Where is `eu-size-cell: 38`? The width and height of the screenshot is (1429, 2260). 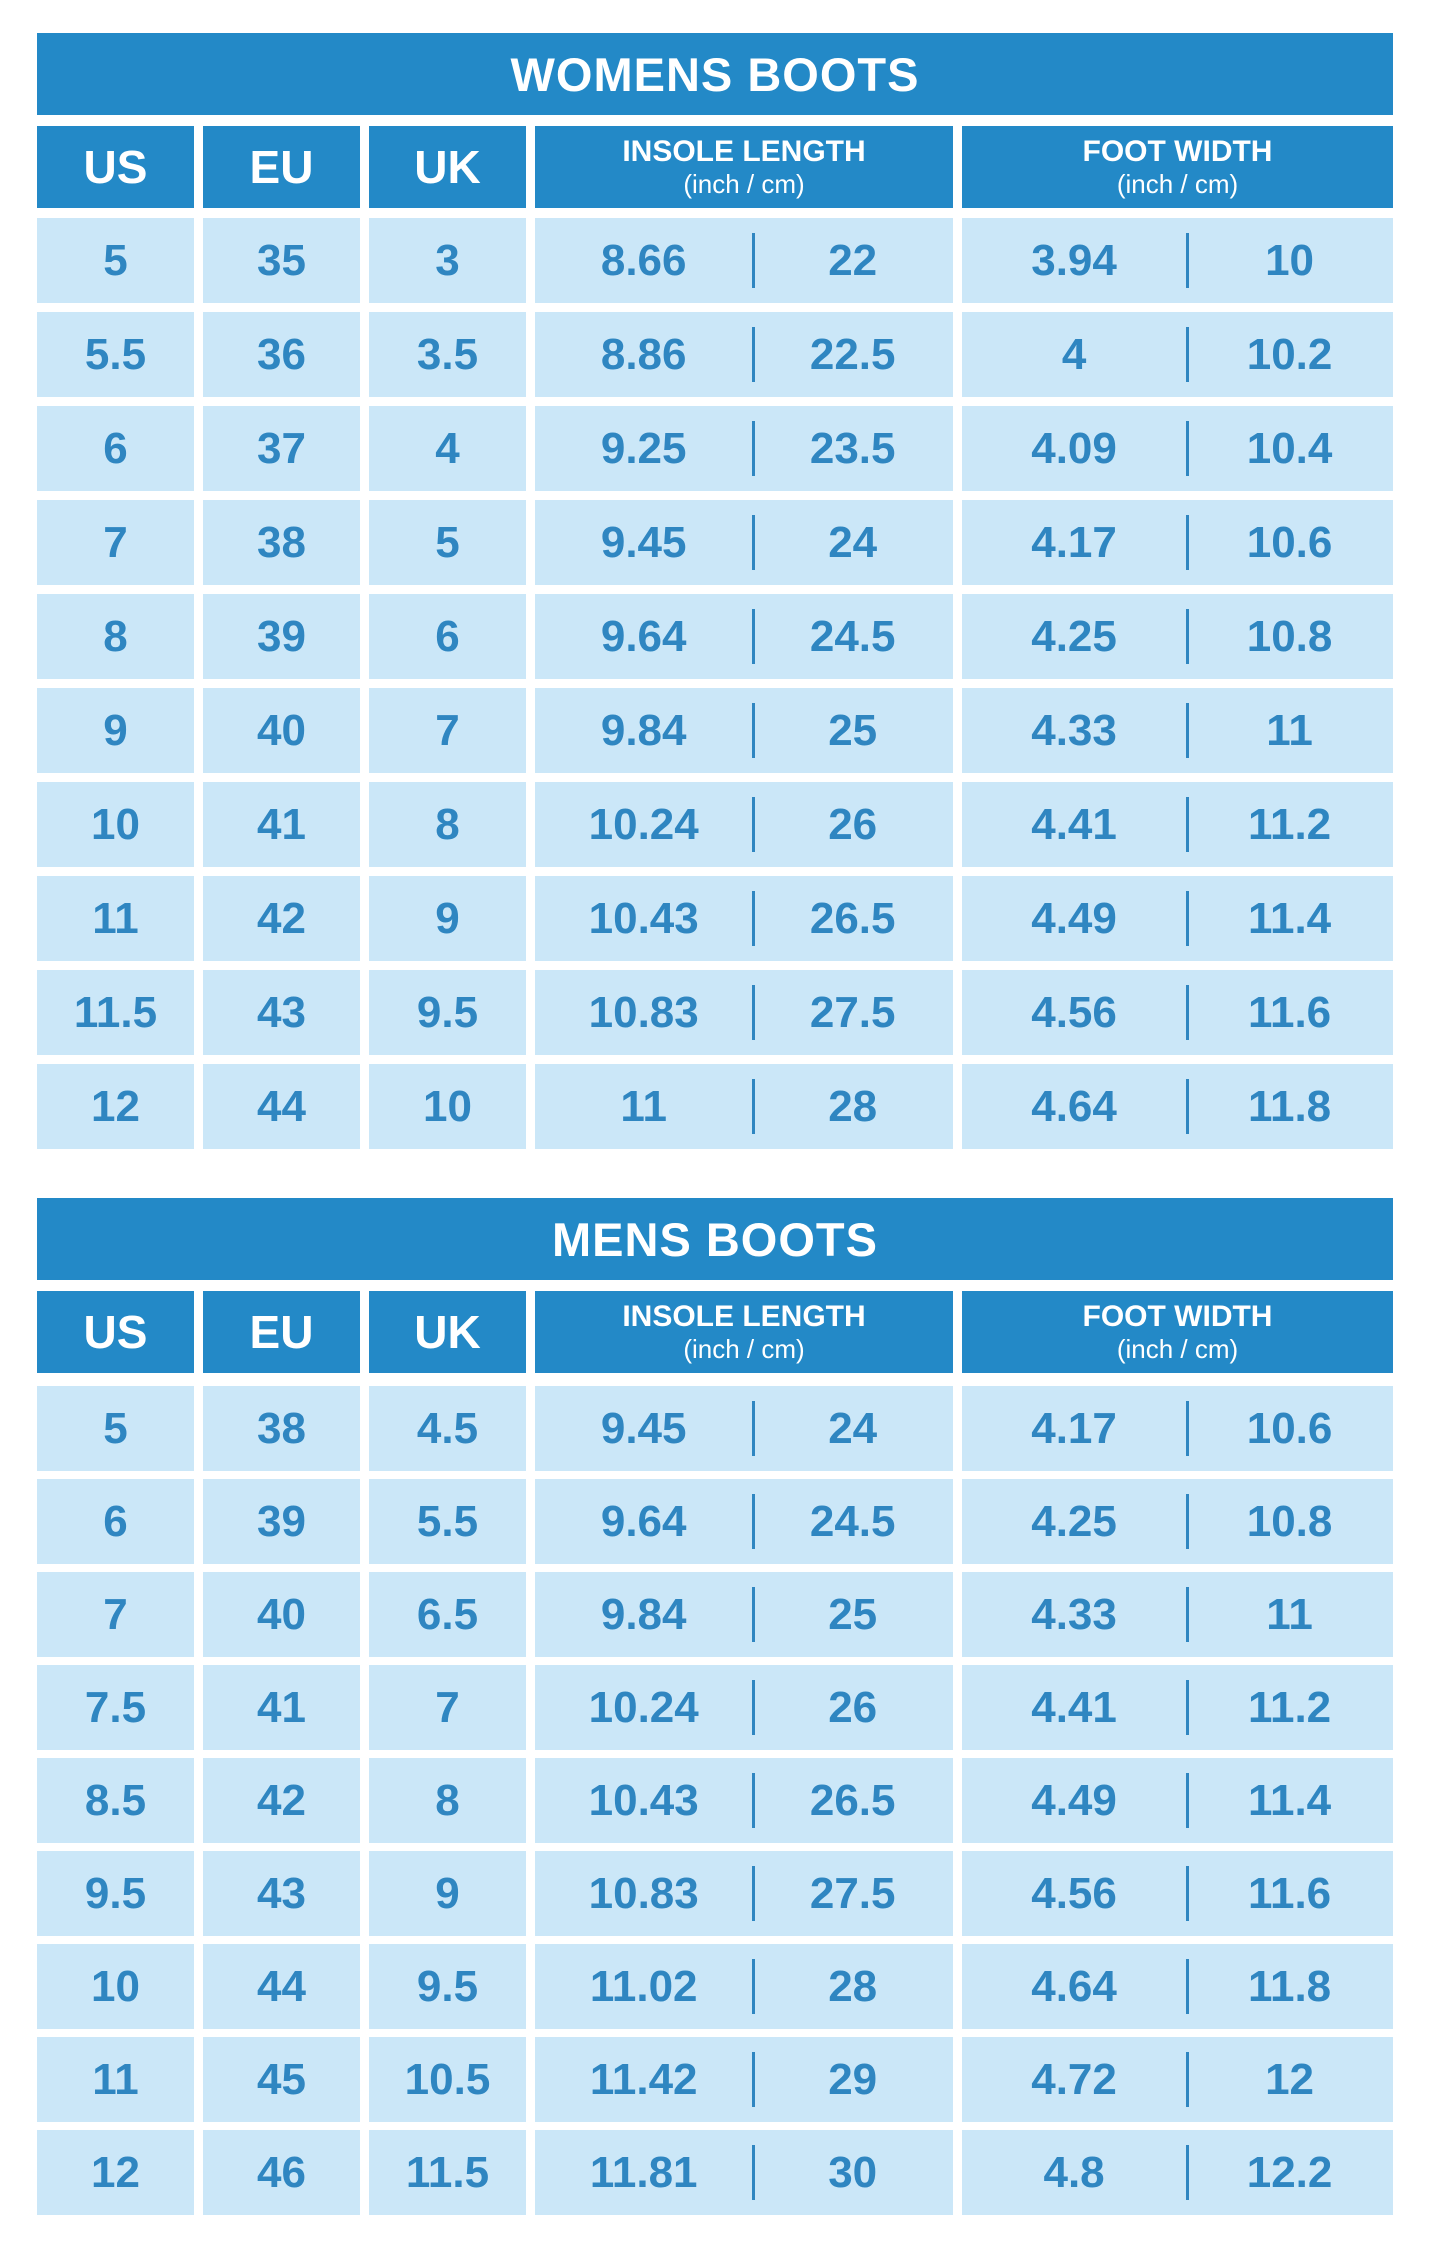 eu-size-cell: 38 is located at coordinates (281, 1428).